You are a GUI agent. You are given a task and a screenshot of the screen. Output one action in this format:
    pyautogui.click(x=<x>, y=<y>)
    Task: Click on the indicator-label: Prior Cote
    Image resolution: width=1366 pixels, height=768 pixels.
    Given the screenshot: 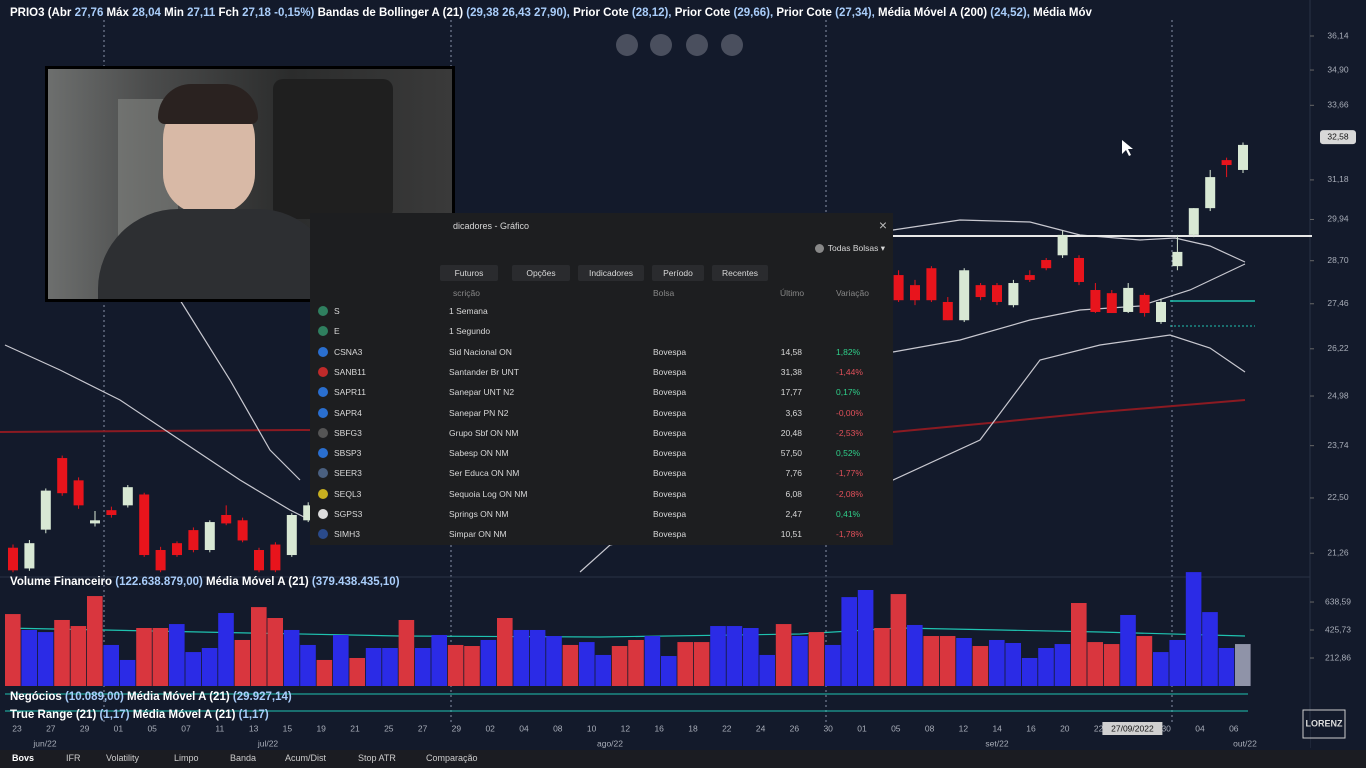 What is the action you would take?
    pyautogui.click(x=702, y=13)
    